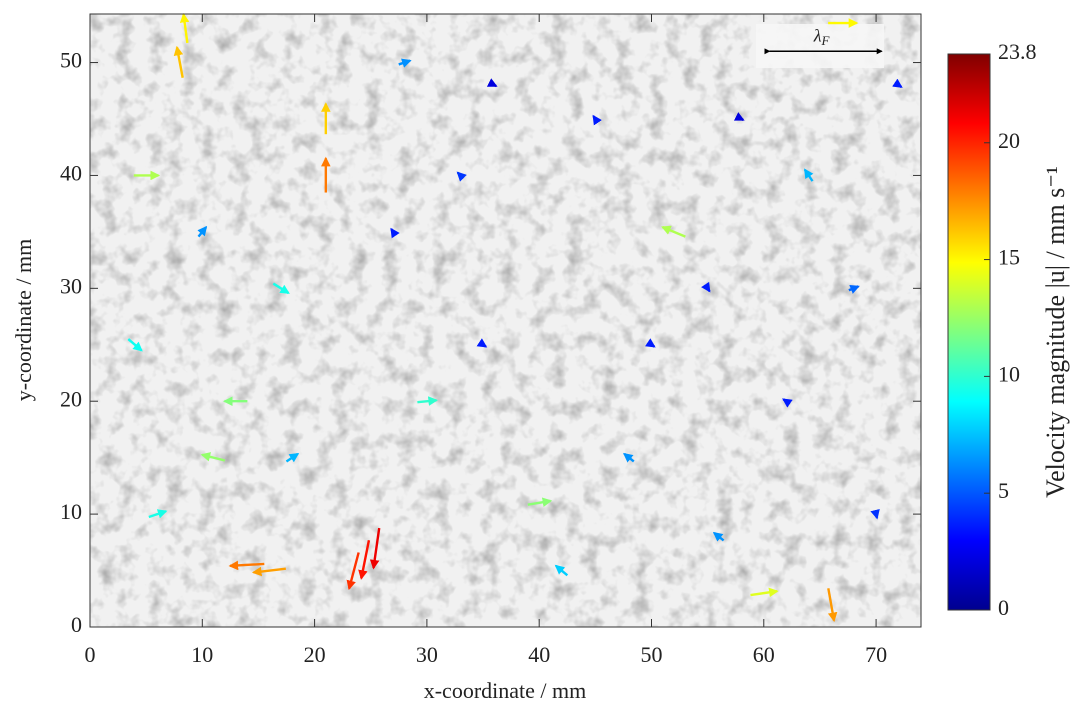 The height and width of the screenshot is (724, 1088). I want to click on x-tick-label: 70, so click(876, 654).